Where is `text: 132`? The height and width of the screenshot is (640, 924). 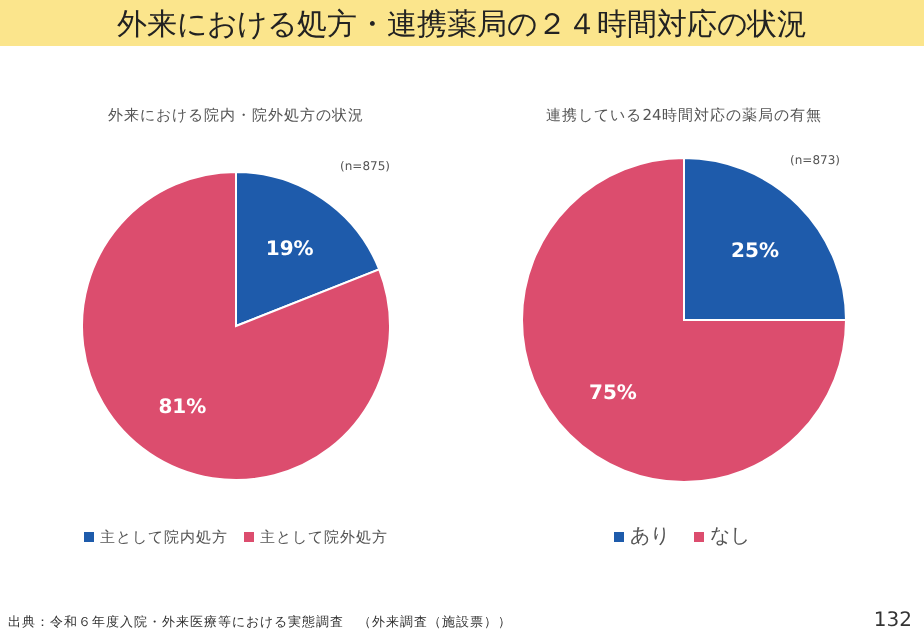 text: 132 is located at coordinates (892, 621).